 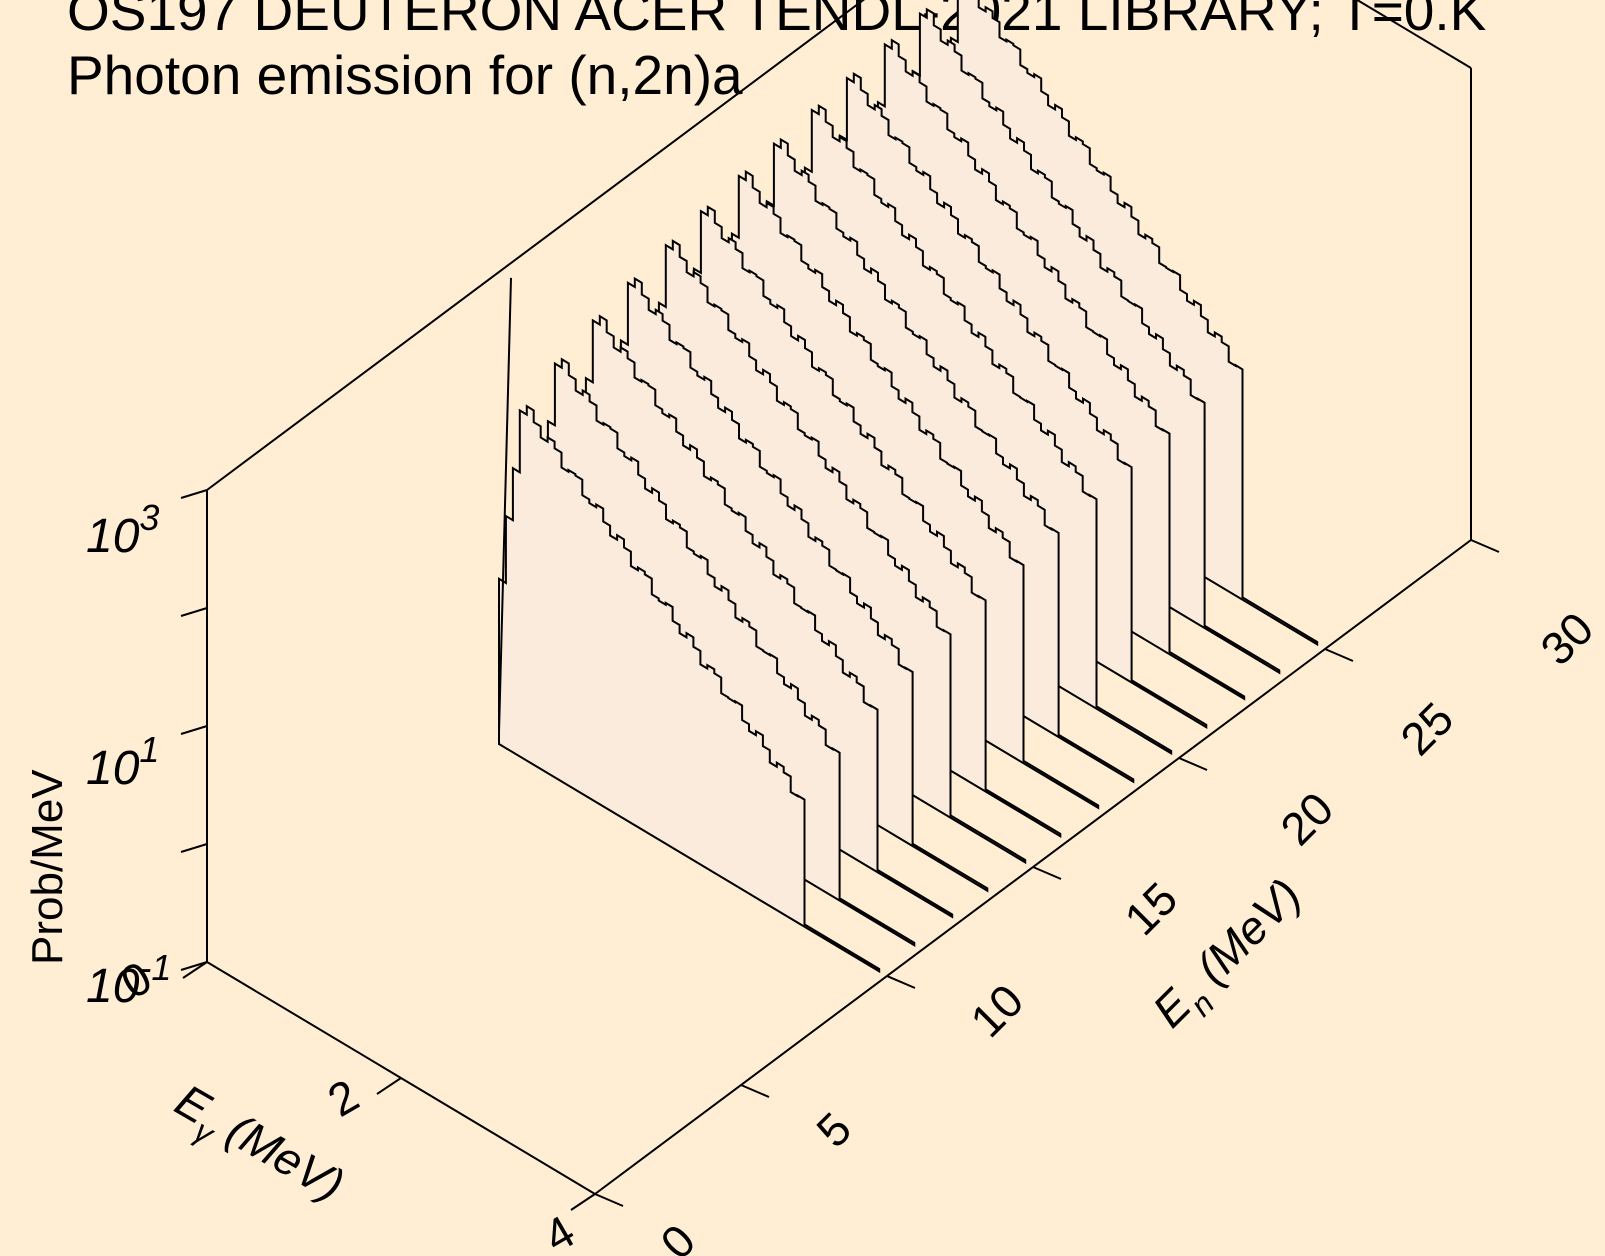 What do you see at coordinates (122, 530) in the screenshot?
I see `y-tick-label: 10³` at bounding box center [122, 530].